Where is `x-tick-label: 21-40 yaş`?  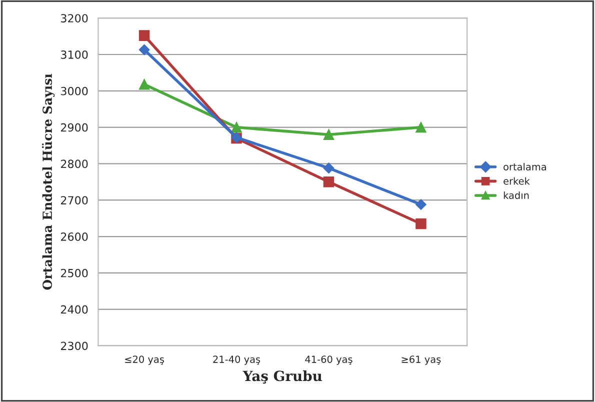
x-tick-label: 21-40 yaş is located at coordinates (236, 360).